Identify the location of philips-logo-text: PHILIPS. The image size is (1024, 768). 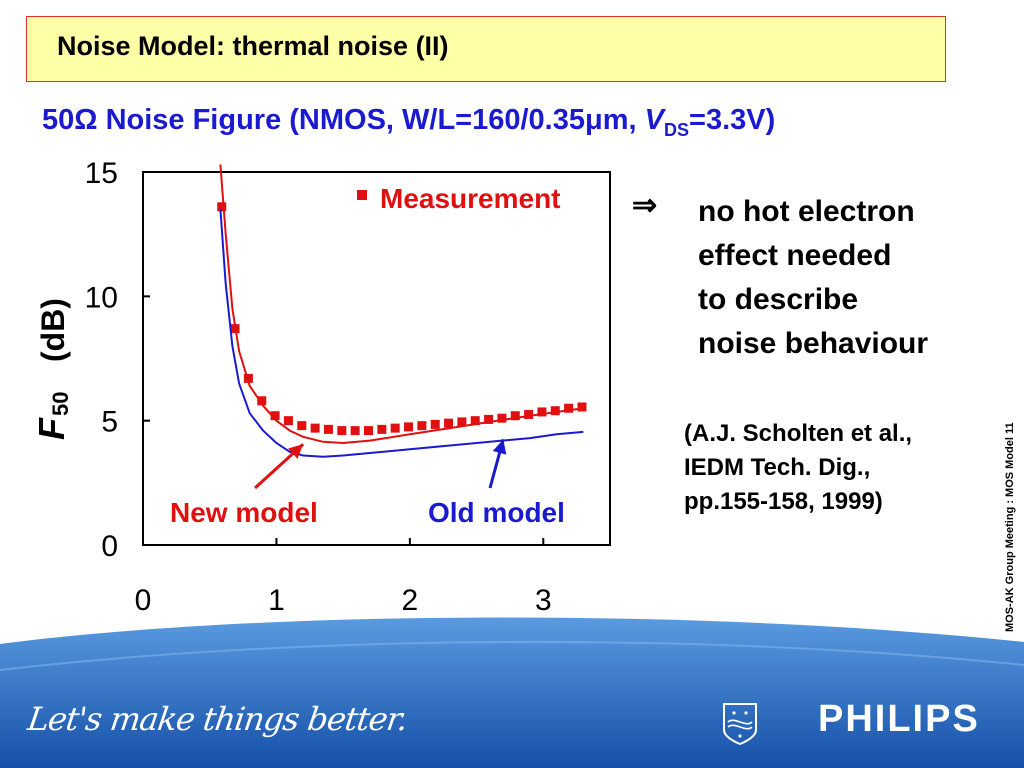
(899, 719).